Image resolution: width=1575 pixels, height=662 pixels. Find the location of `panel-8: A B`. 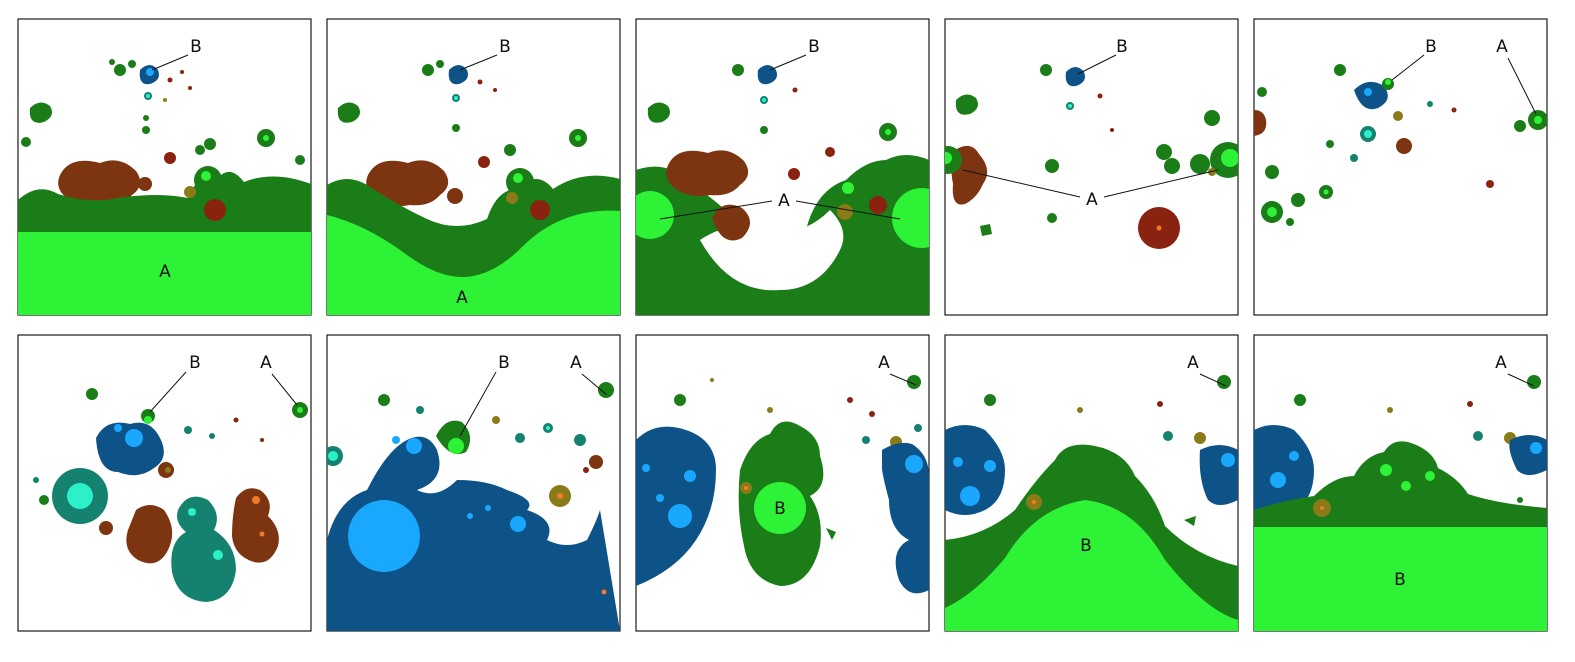

panel-8: A B is located at coordinates (782, 483).